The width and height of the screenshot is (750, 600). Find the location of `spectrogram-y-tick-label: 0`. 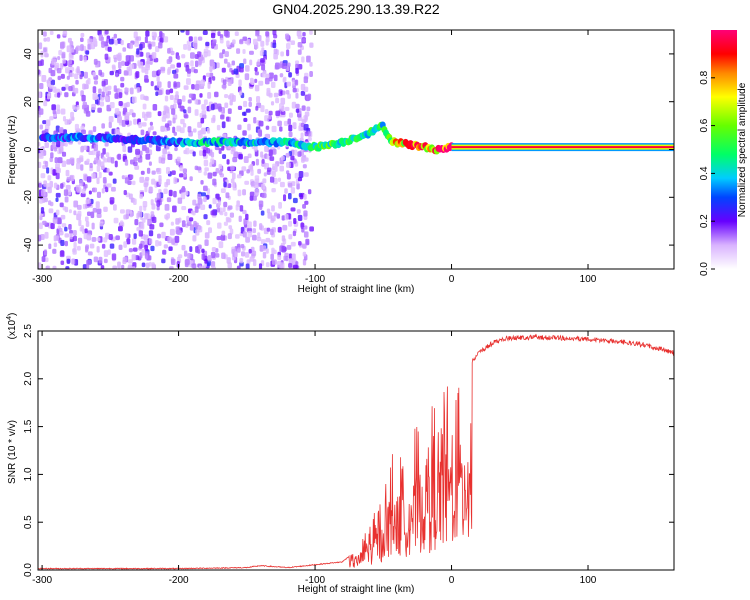

spectrogram-y-tick-label: 0 is located at coordinates (28, 149).